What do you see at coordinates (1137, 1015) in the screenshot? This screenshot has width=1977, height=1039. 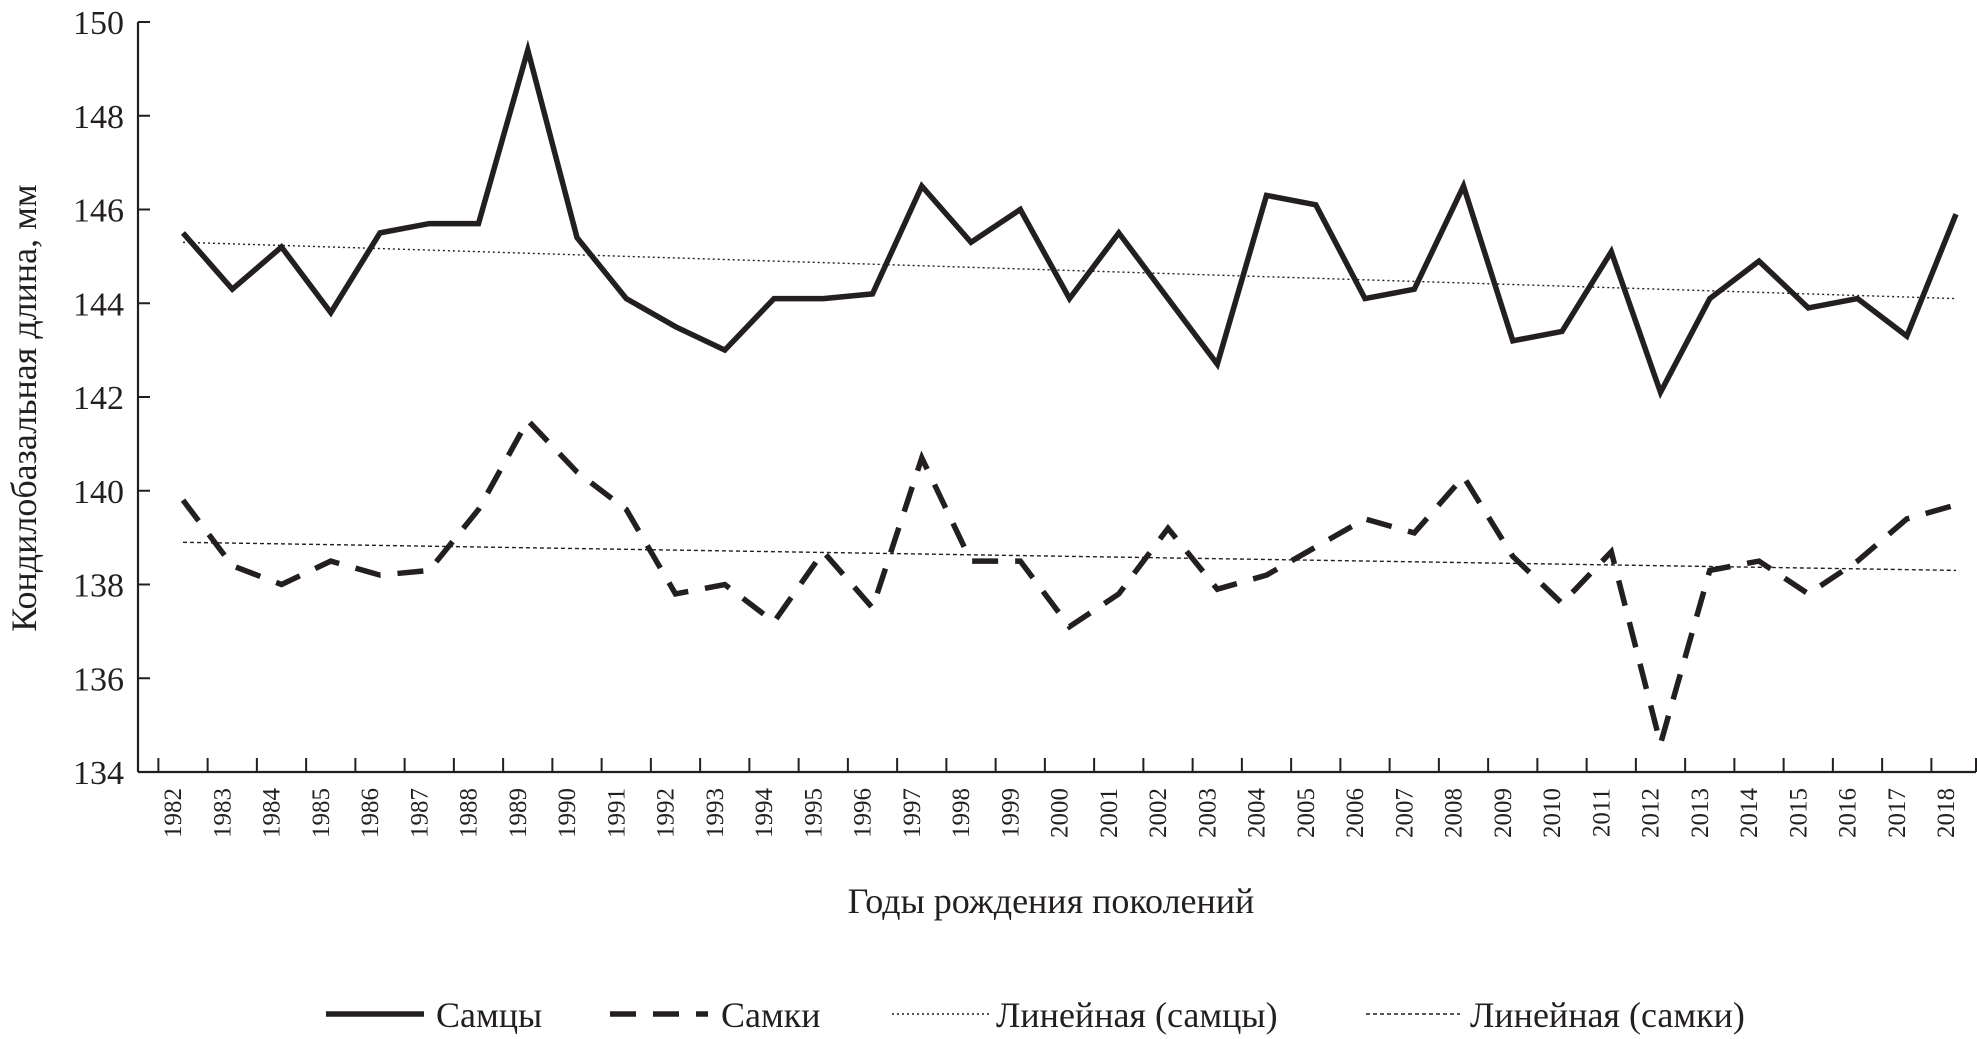 I see `legend-label: Линейная (самцы)` at bounding box center [1137, 1015].